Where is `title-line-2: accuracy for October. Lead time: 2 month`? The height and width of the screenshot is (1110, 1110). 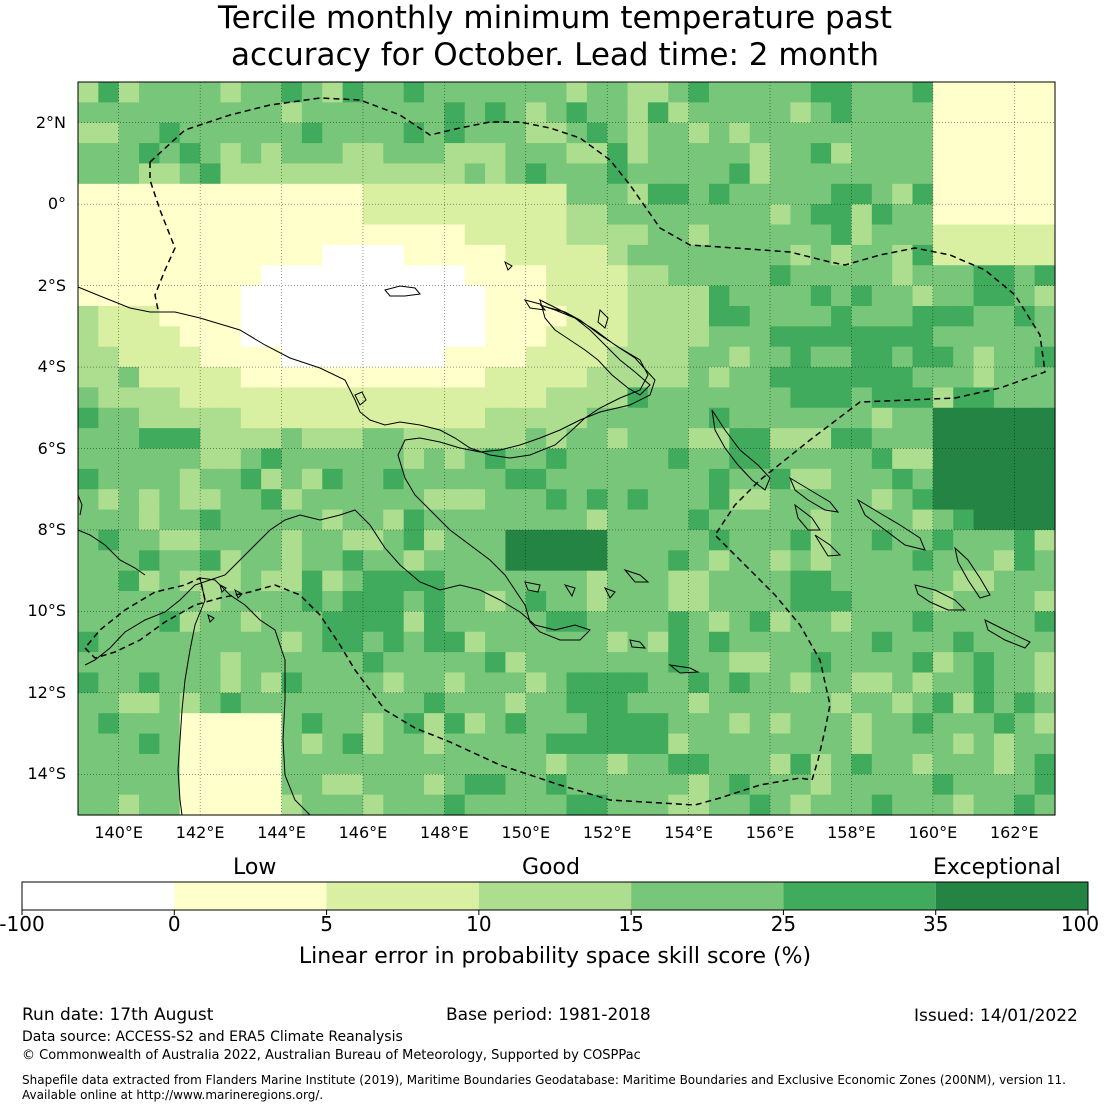
title-line-2: accuracy for October. Lead time: 2 month is located at coordinates (555, 55).